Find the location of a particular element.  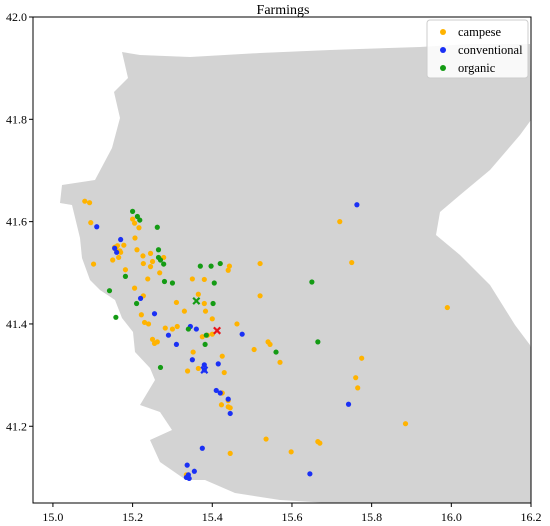

legend-box is located at coordinates (477, 49).